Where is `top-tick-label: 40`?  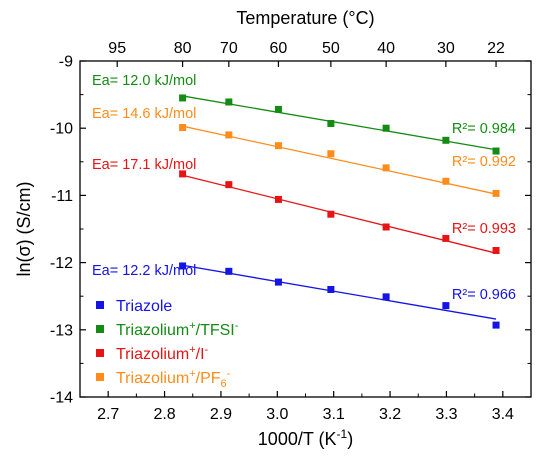
top-tick-label: 40 is located at coordinates (386, 48).